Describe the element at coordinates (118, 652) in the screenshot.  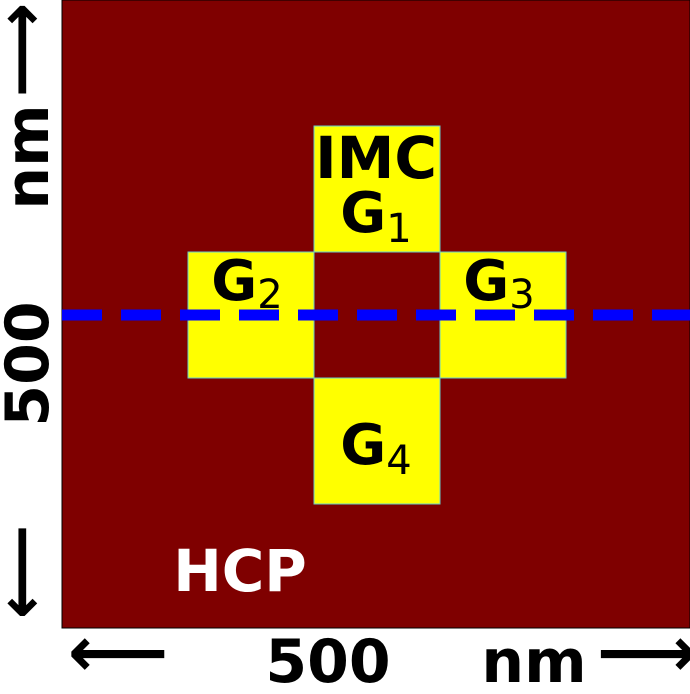
I see `x-left-arrow-icon: ⟵` at that location.